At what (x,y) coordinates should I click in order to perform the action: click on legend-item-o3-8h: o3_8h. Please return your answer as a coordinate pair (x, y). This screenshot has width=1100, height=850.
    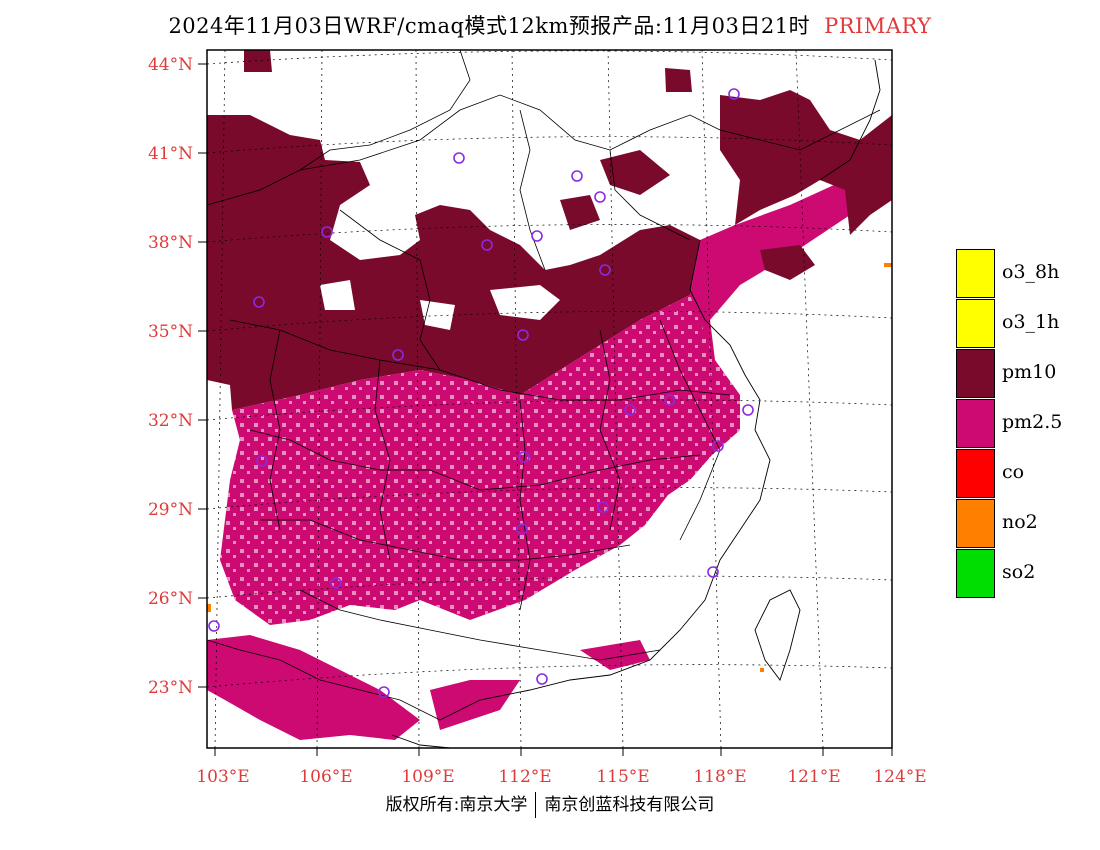
    Looking at the image, I should click on (1016, 274).